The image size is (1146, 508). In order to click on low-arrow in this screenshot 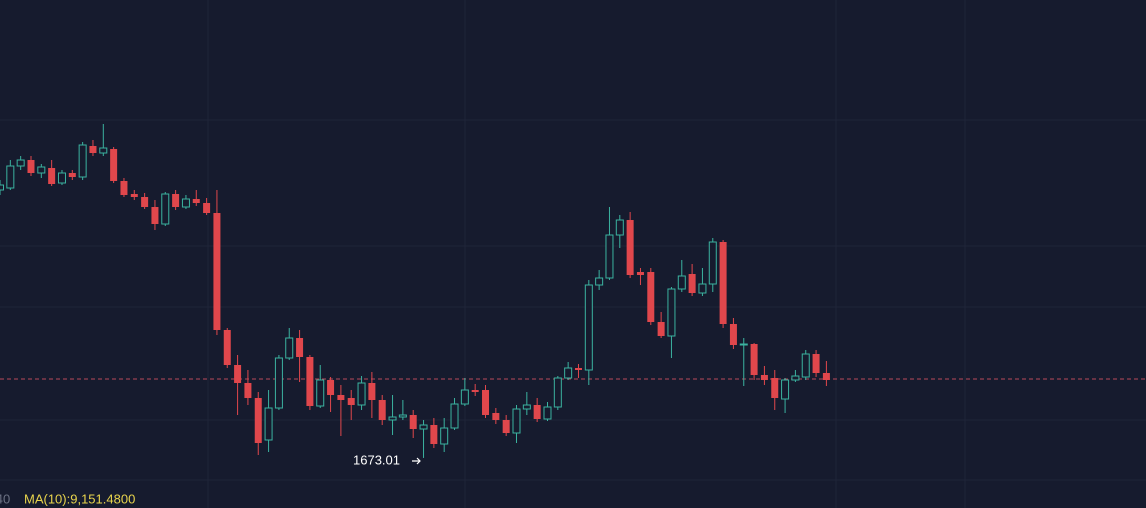, I will do `click(416, 461)`.